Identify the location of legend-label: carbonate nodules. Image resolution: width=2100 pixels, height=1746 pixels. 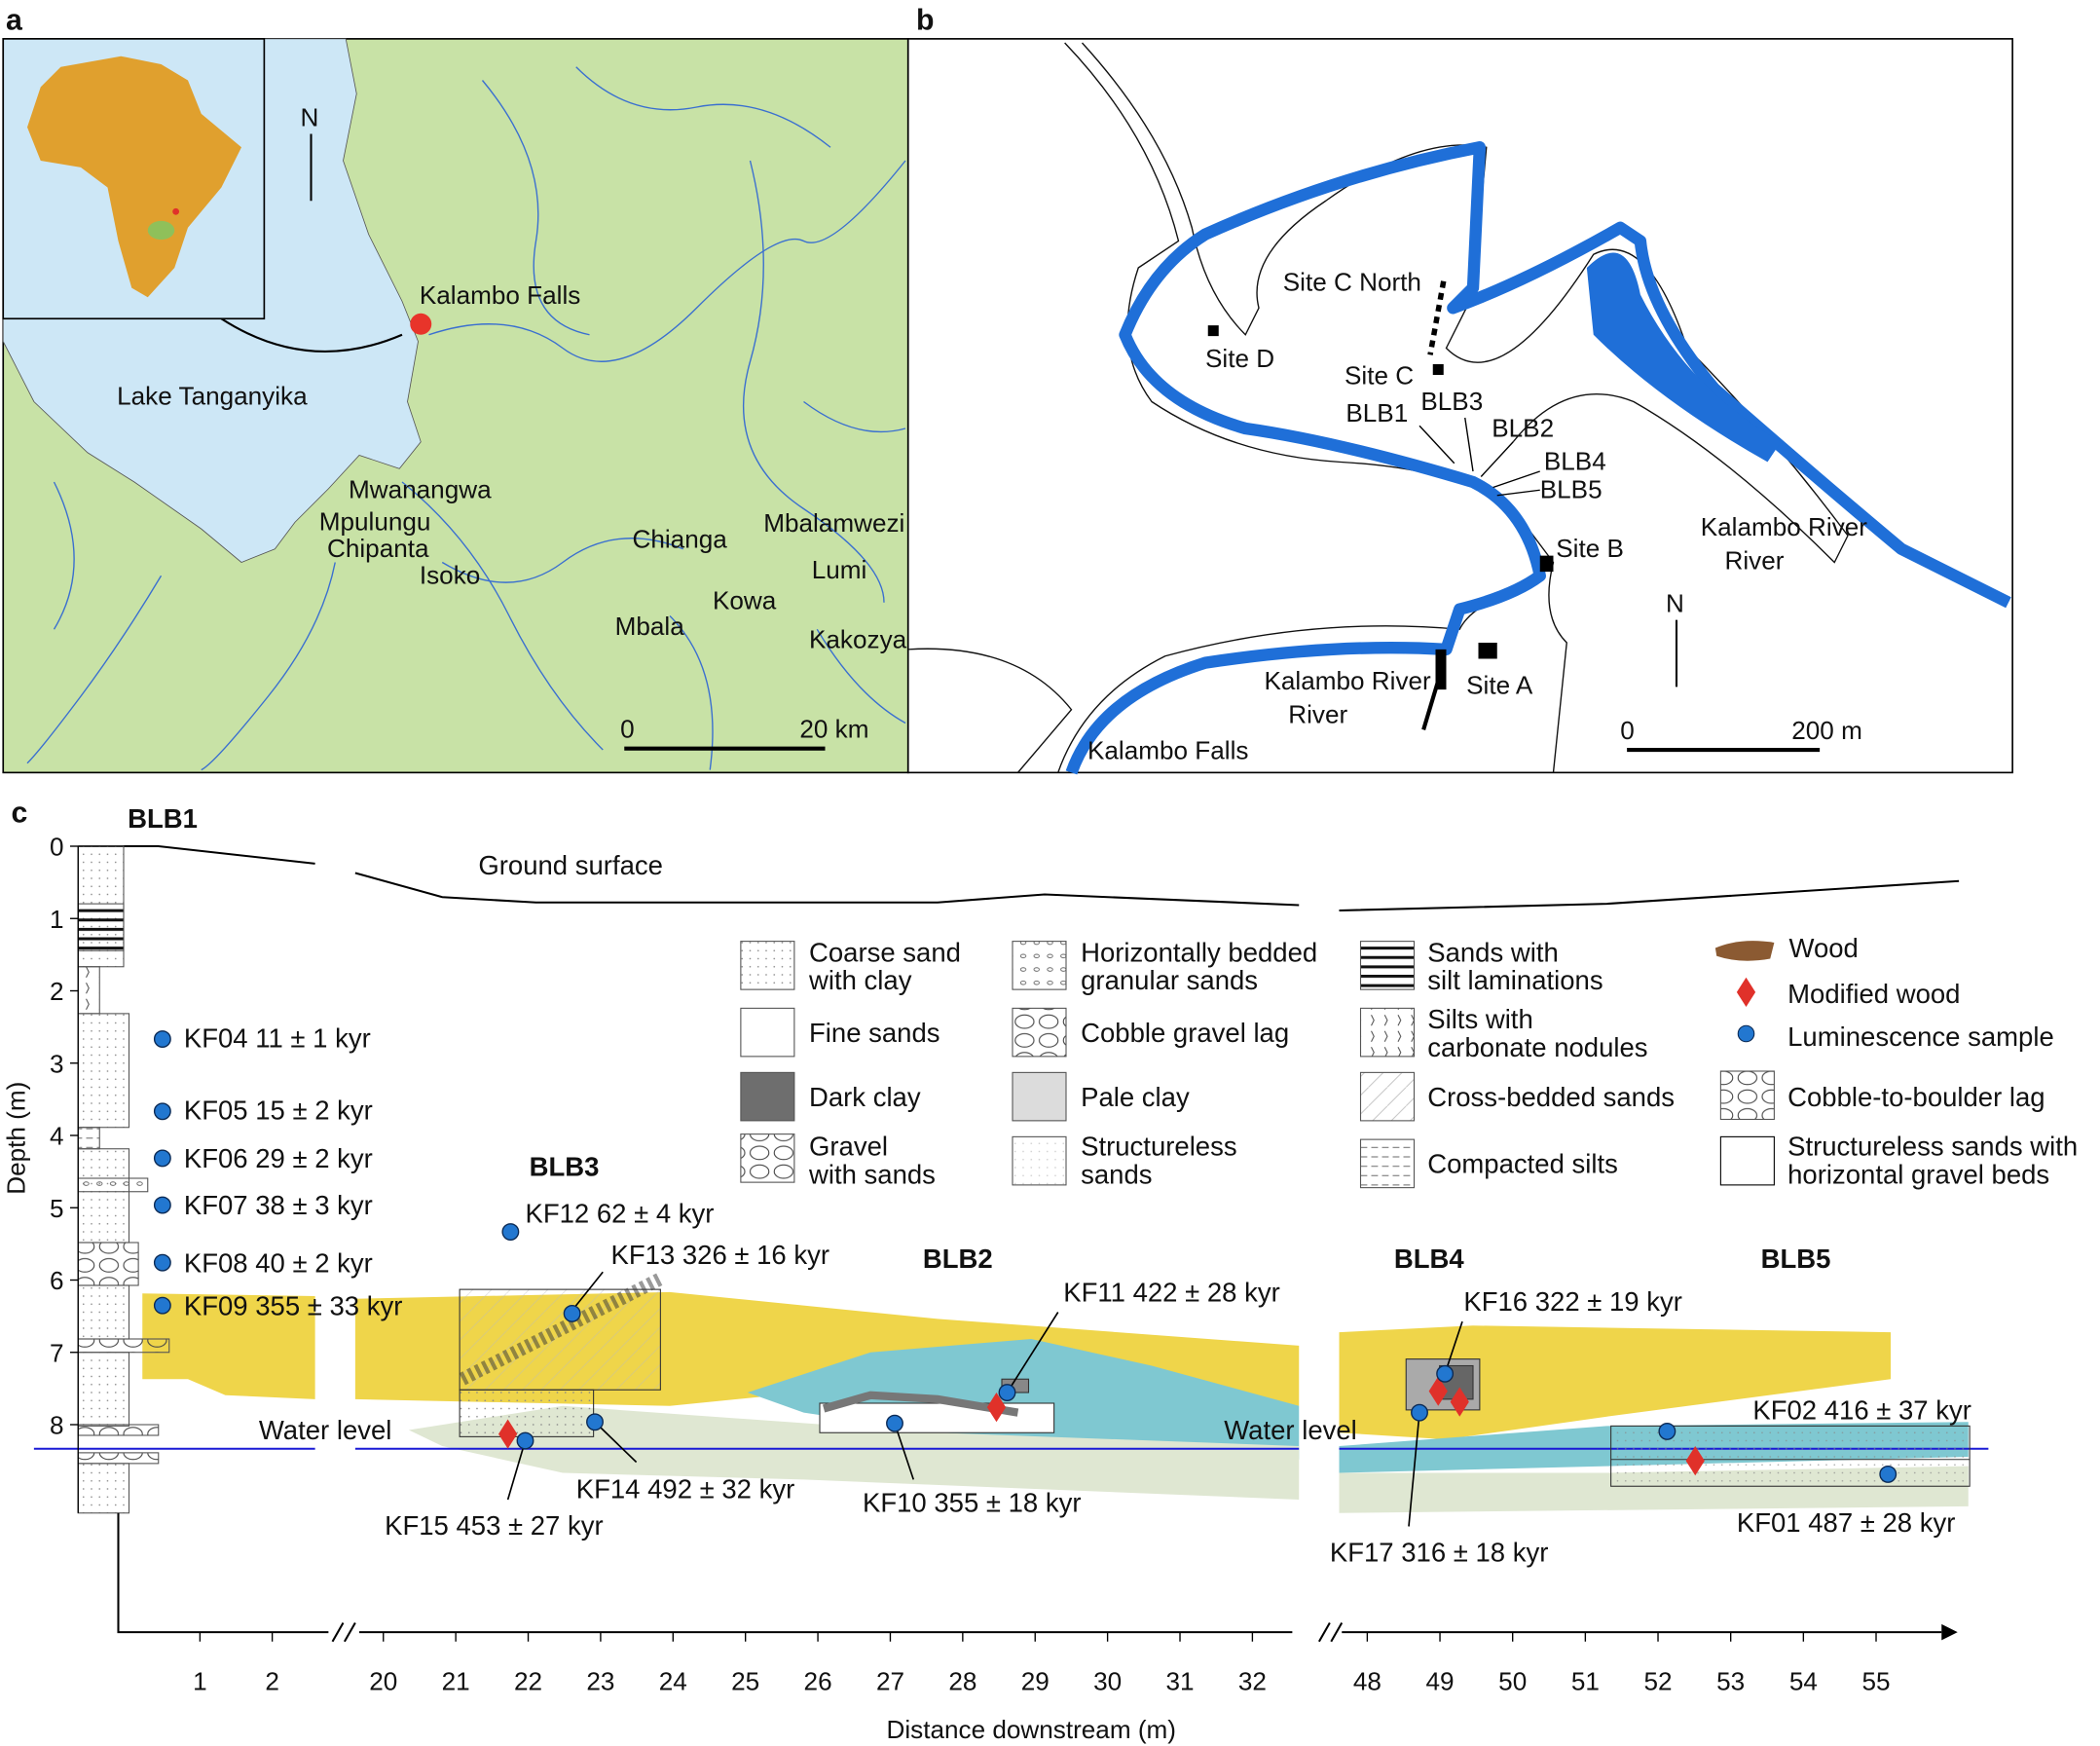
(1537, 1047).